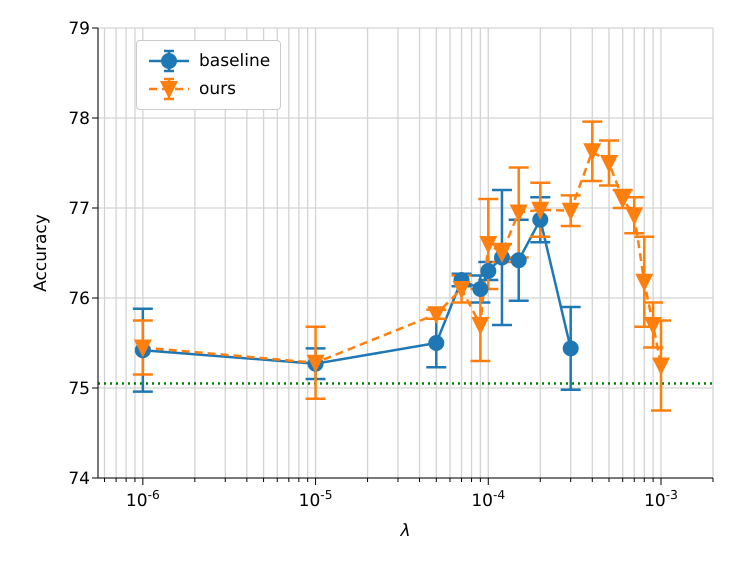  Describe the element at coordinates (41, 253) in the screenshot. I see `y-axis-title: Accuracy` at that location.